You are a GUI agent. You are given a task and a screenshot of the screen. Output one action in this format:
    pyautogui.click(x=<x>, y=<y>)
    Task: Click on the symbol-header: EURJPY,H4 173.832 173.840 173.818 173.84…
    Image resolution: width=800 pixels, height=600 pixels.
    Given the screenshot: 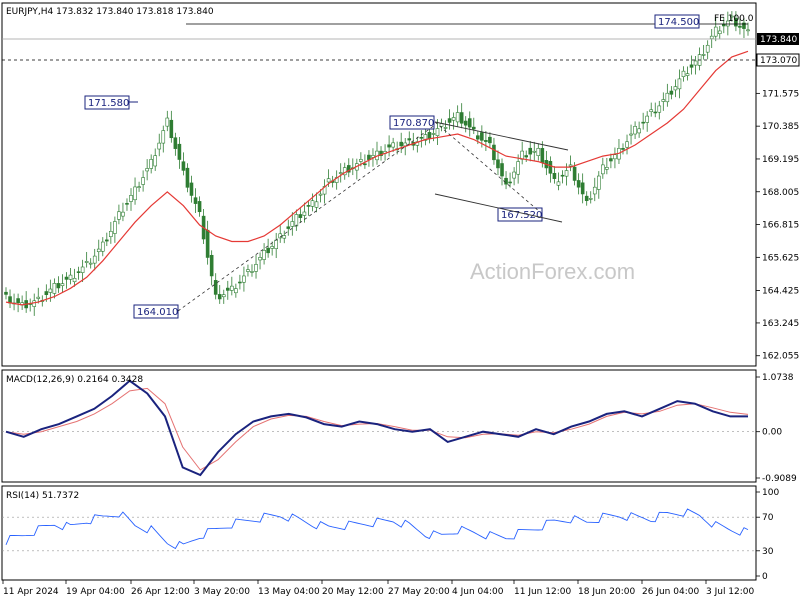 What is the action you would take?
    pyautogui.click(x=110, y=12)
    